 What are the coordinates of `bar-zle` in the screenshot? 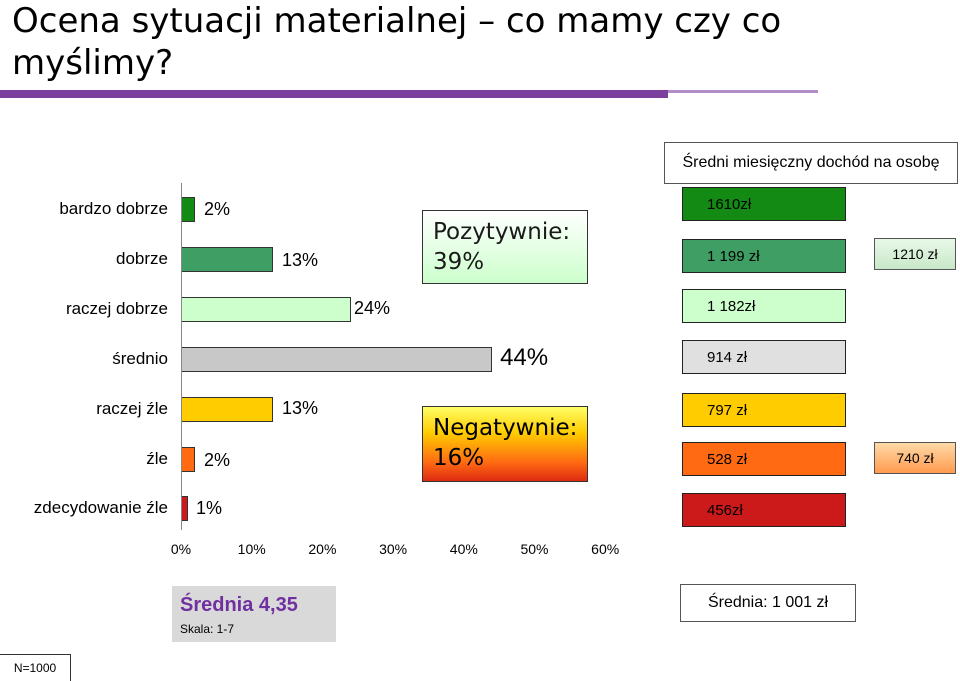 It's located at (188, 459).